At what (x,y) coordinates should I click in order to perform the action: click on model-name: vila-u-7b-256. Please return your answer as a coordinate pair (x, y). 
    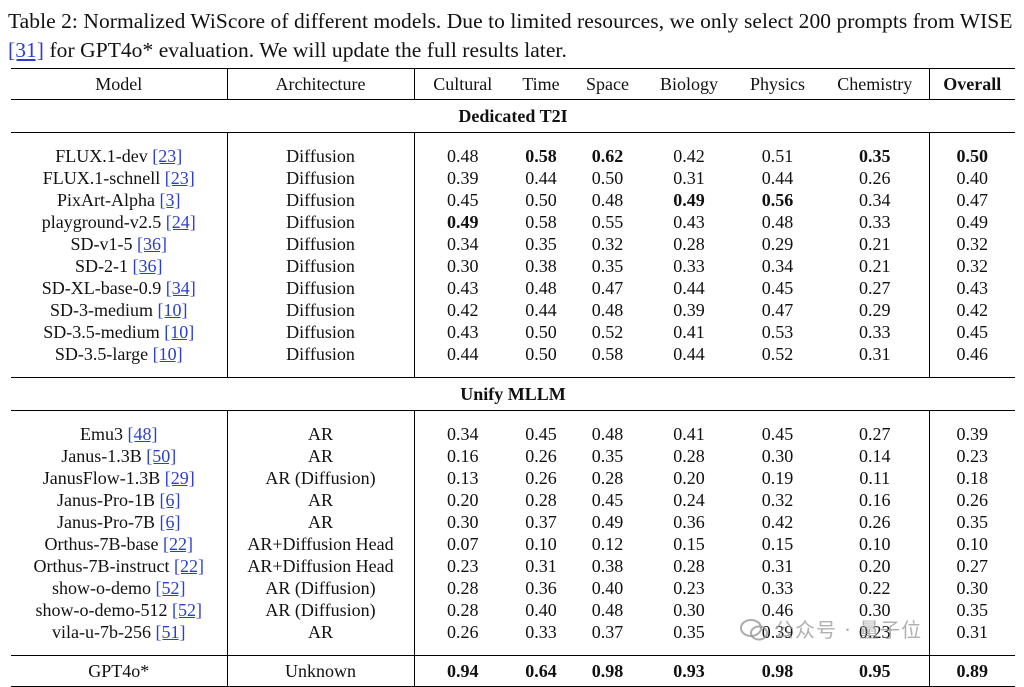
    Looking at the image, I should click on (101, 632).